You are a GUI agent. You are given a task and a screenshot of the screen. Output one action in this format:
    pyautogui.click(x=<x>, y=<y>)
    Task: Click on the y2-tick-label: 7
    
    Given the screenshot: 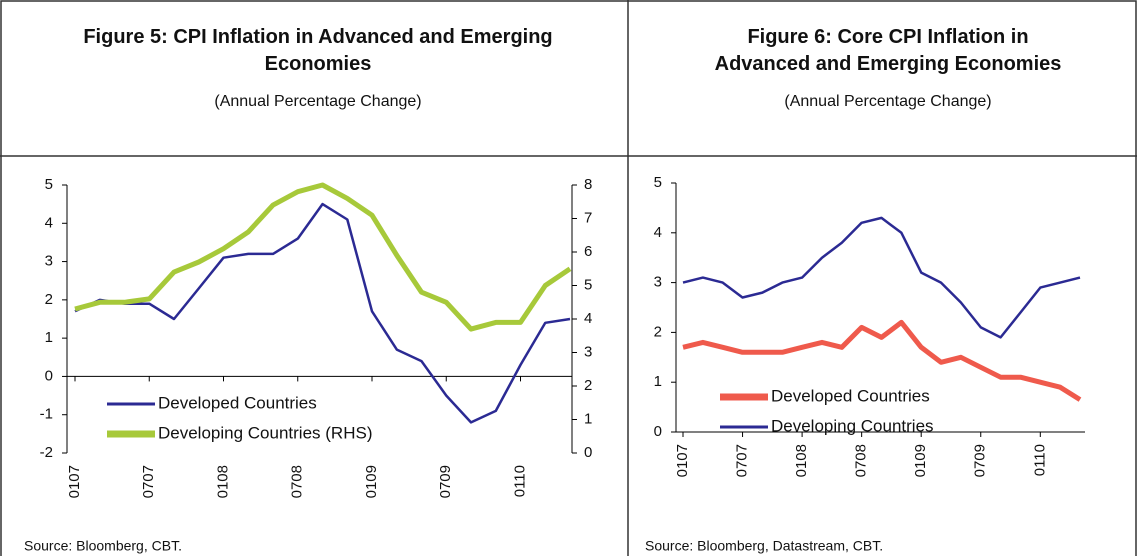 What is the action you would take?
    pyautogui.click(x=588, y=217)
    